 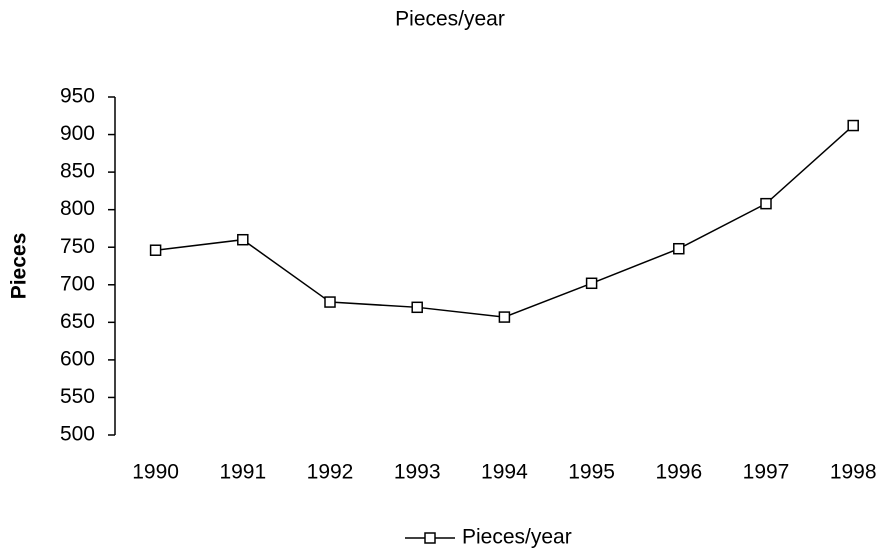 I want to click on x-tick-label: 1990, so click(x=155, y=472).